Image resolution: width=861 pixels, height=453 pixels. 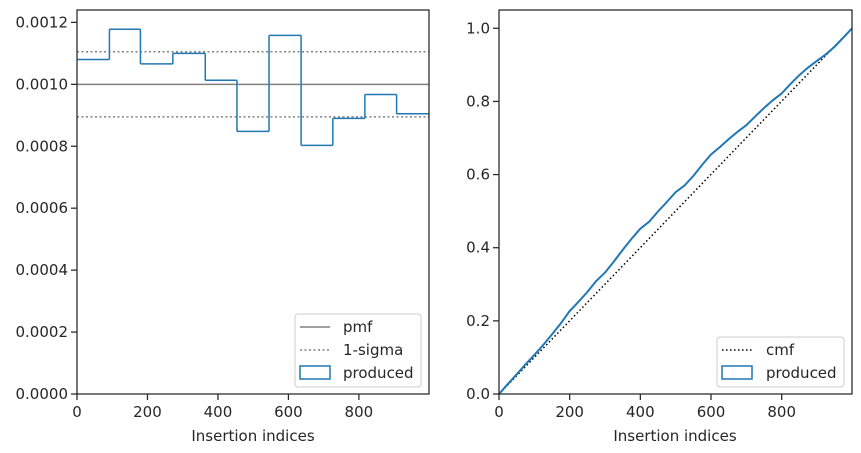 I want to click on y-tick-label: 0.0, so click(x=478, y=394).